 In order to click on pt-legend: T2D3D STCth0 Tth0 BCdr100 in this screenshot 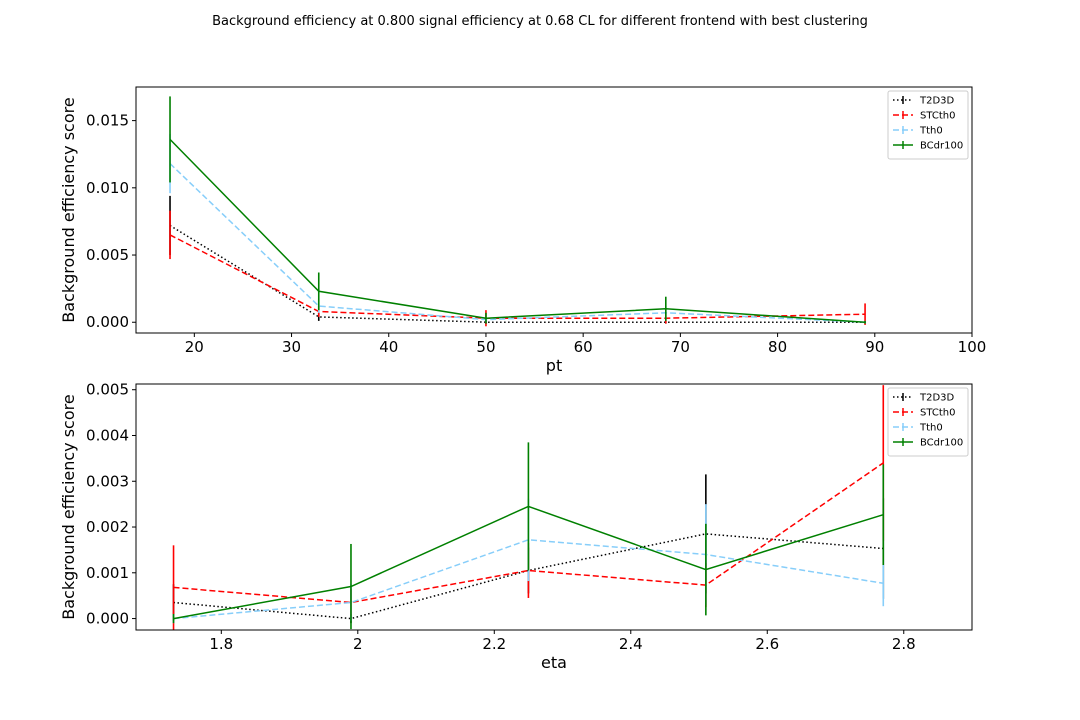, I will do `click(928, 125)`.